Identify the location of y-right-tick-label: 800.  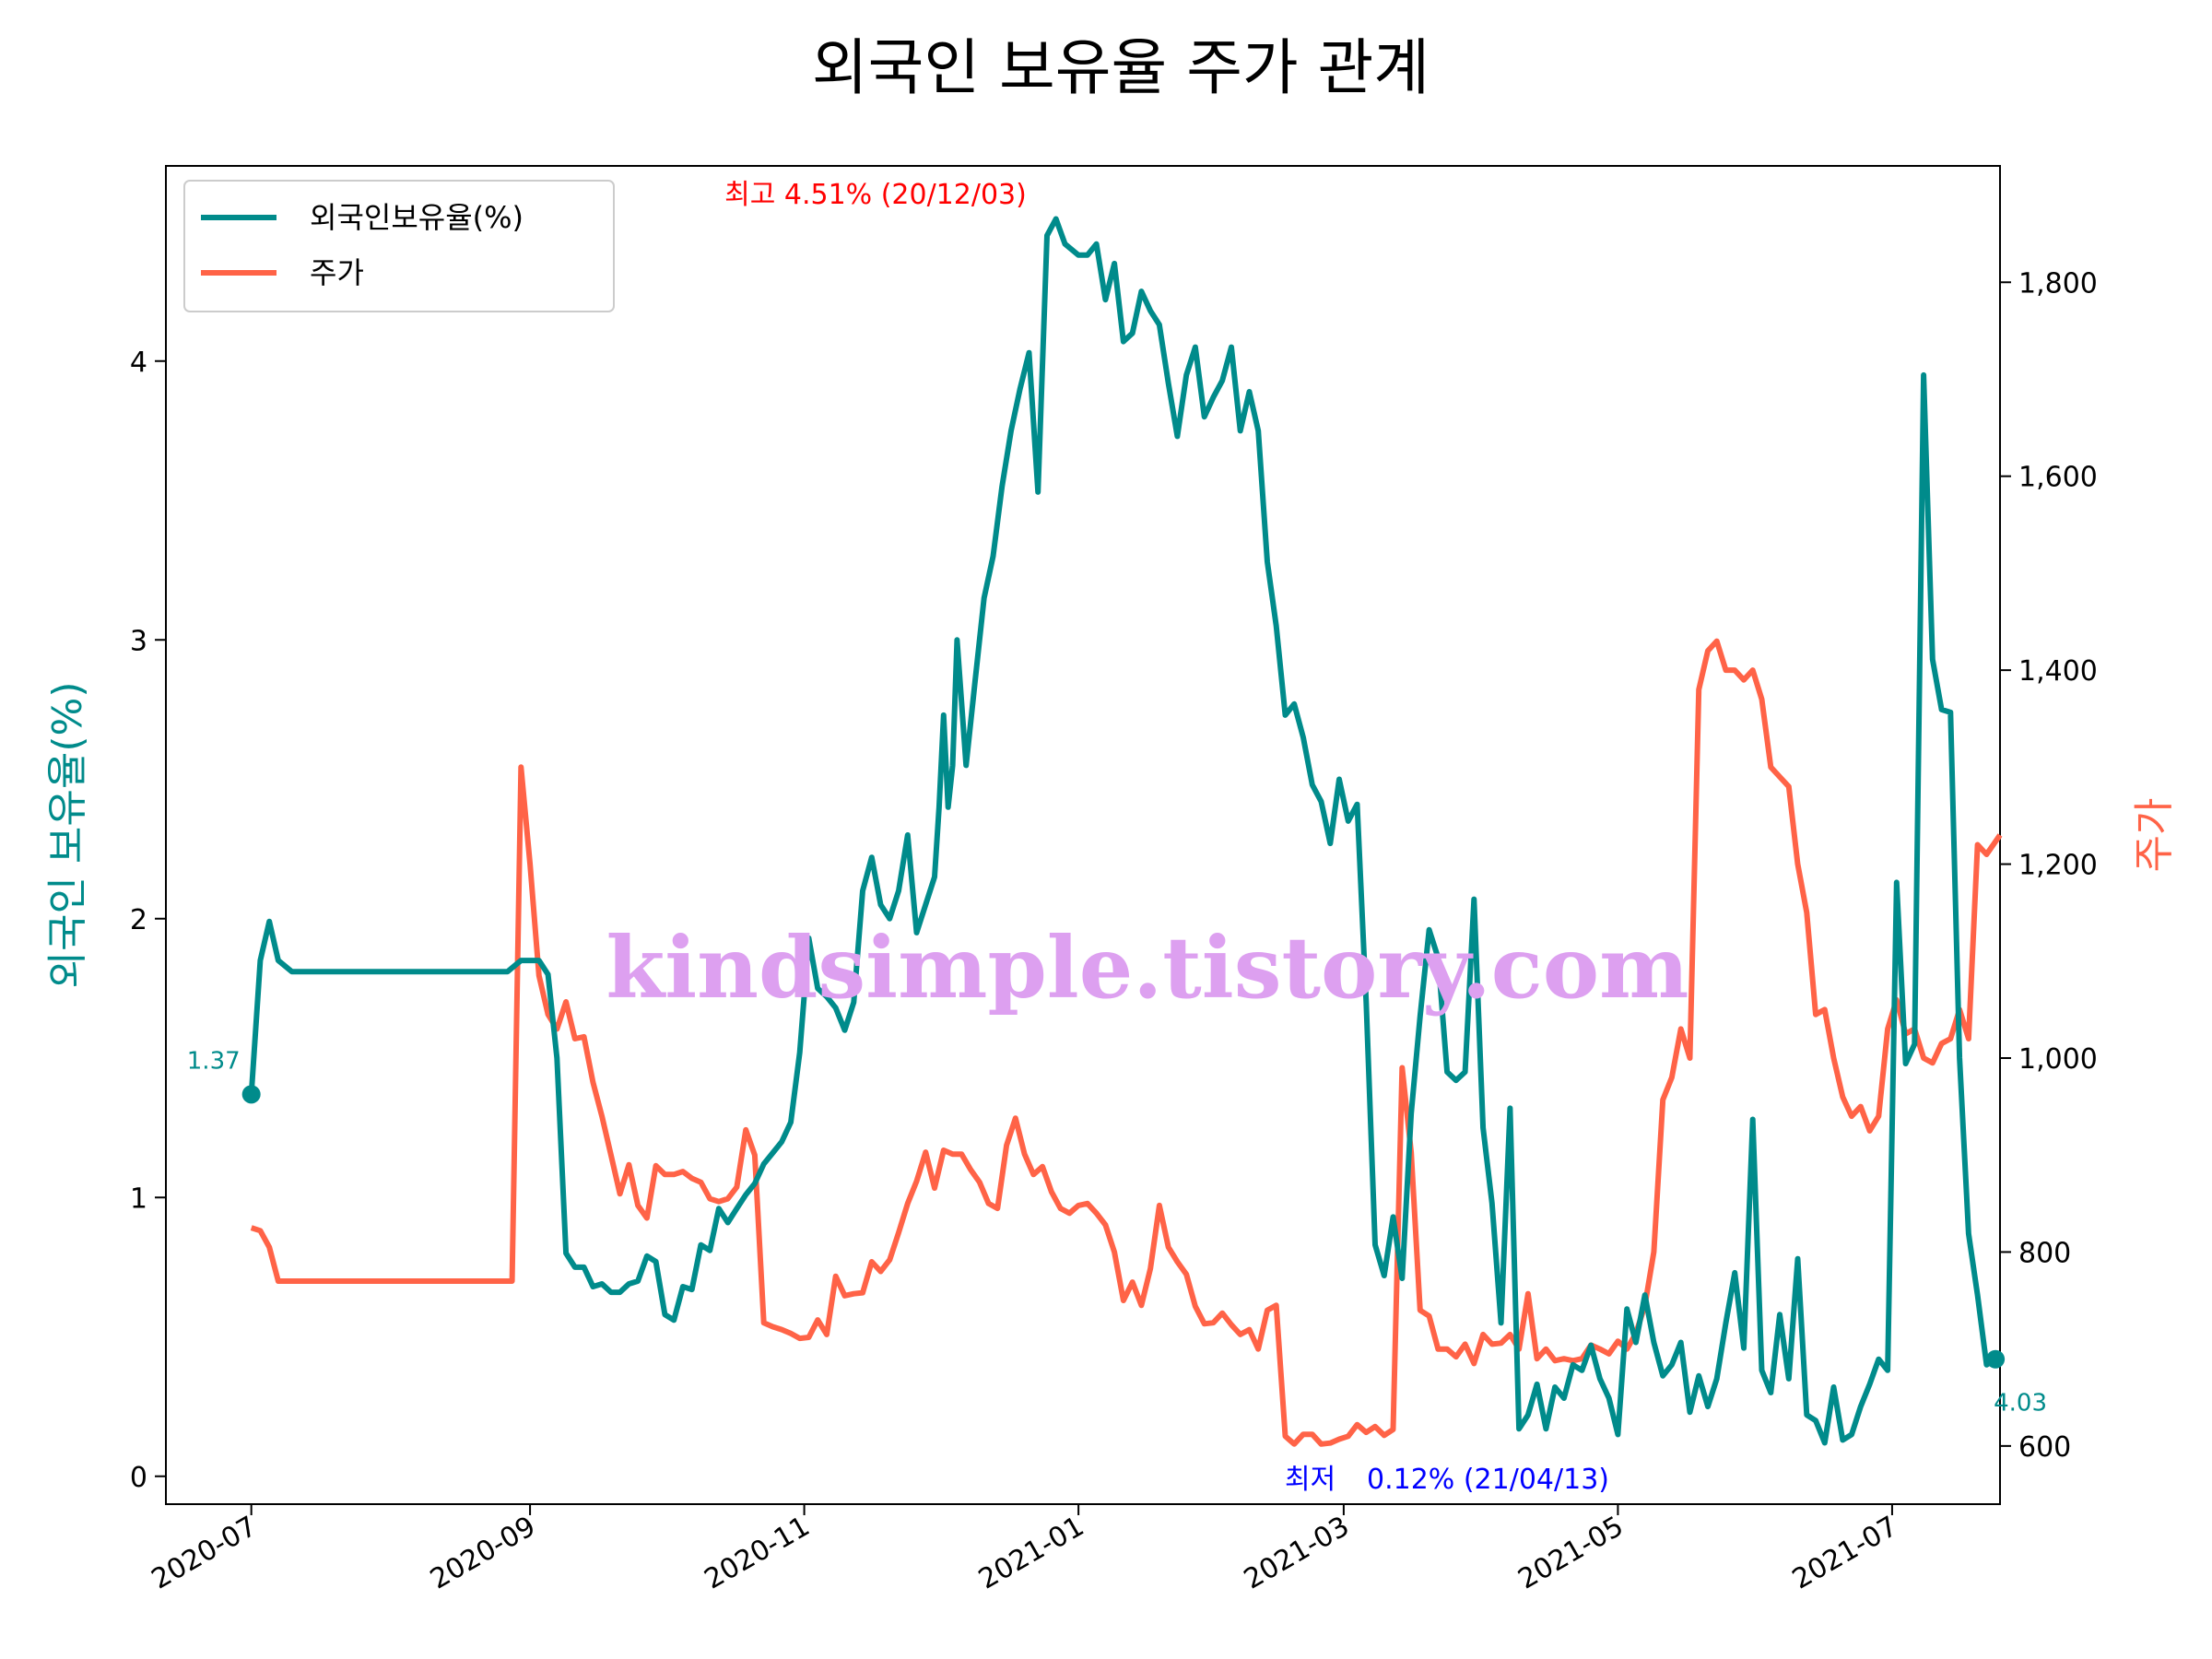
(2044, 1253).